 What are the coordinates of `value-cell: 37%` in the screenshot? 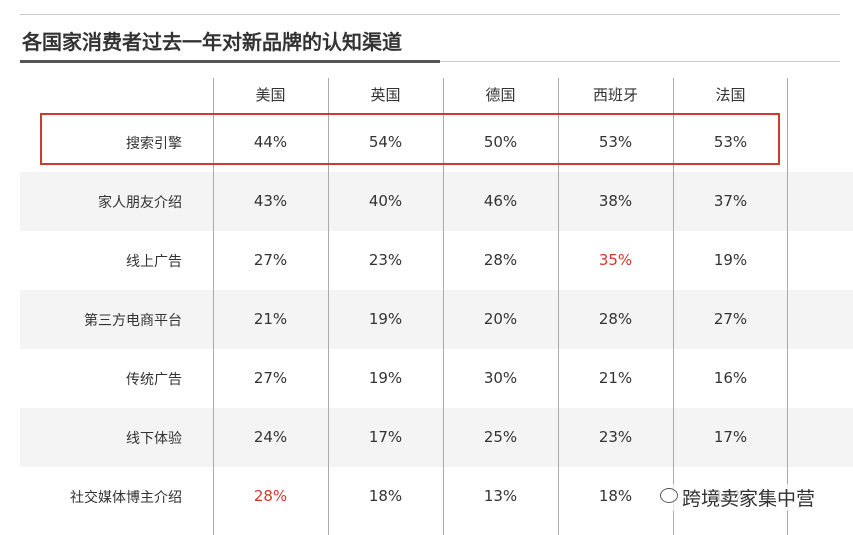 It's located at (730, 201).